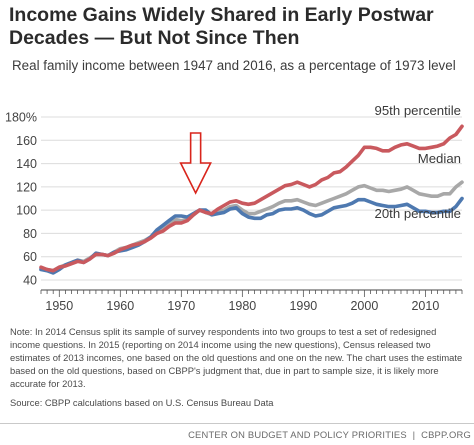 The height and width of the screenshot is (445, 474). I want to click on down-arrow-icon, so click(195, 163).